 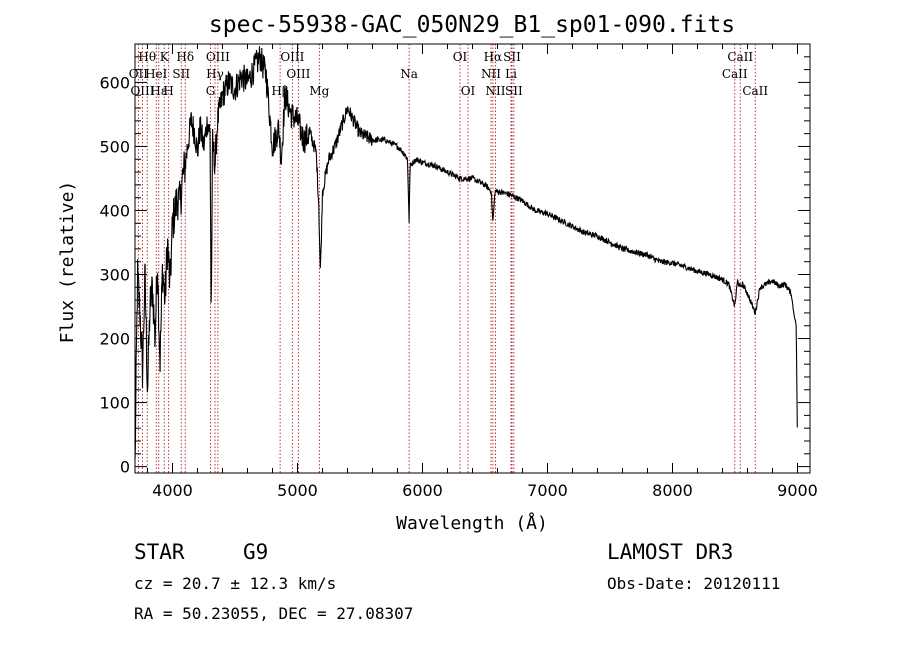 What do you see at coordinates (472, 25) in the screenshot?
I see `chart-title: spec-55938-GAC_050N29_B1_sp01-090.fits` at bounding box center [472, 25].